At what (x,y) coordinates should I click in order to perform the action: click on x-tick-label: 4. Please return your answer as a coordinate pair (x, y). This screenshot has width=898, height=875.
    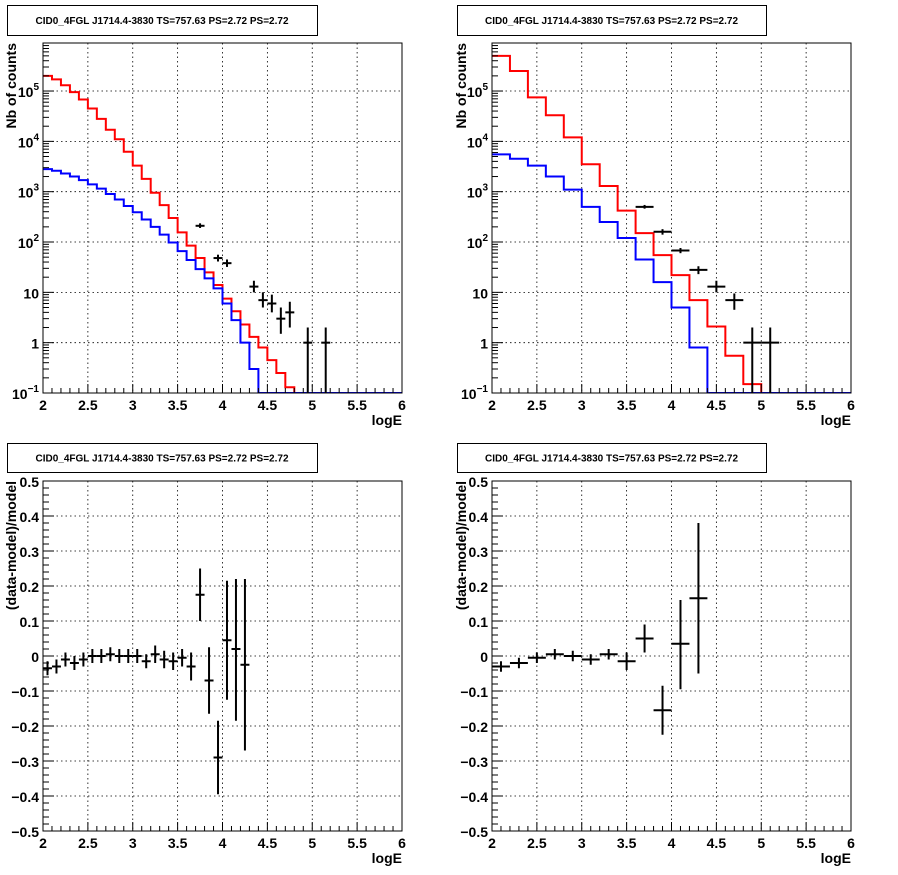
    Looking at the image, I should click on (223, 843).